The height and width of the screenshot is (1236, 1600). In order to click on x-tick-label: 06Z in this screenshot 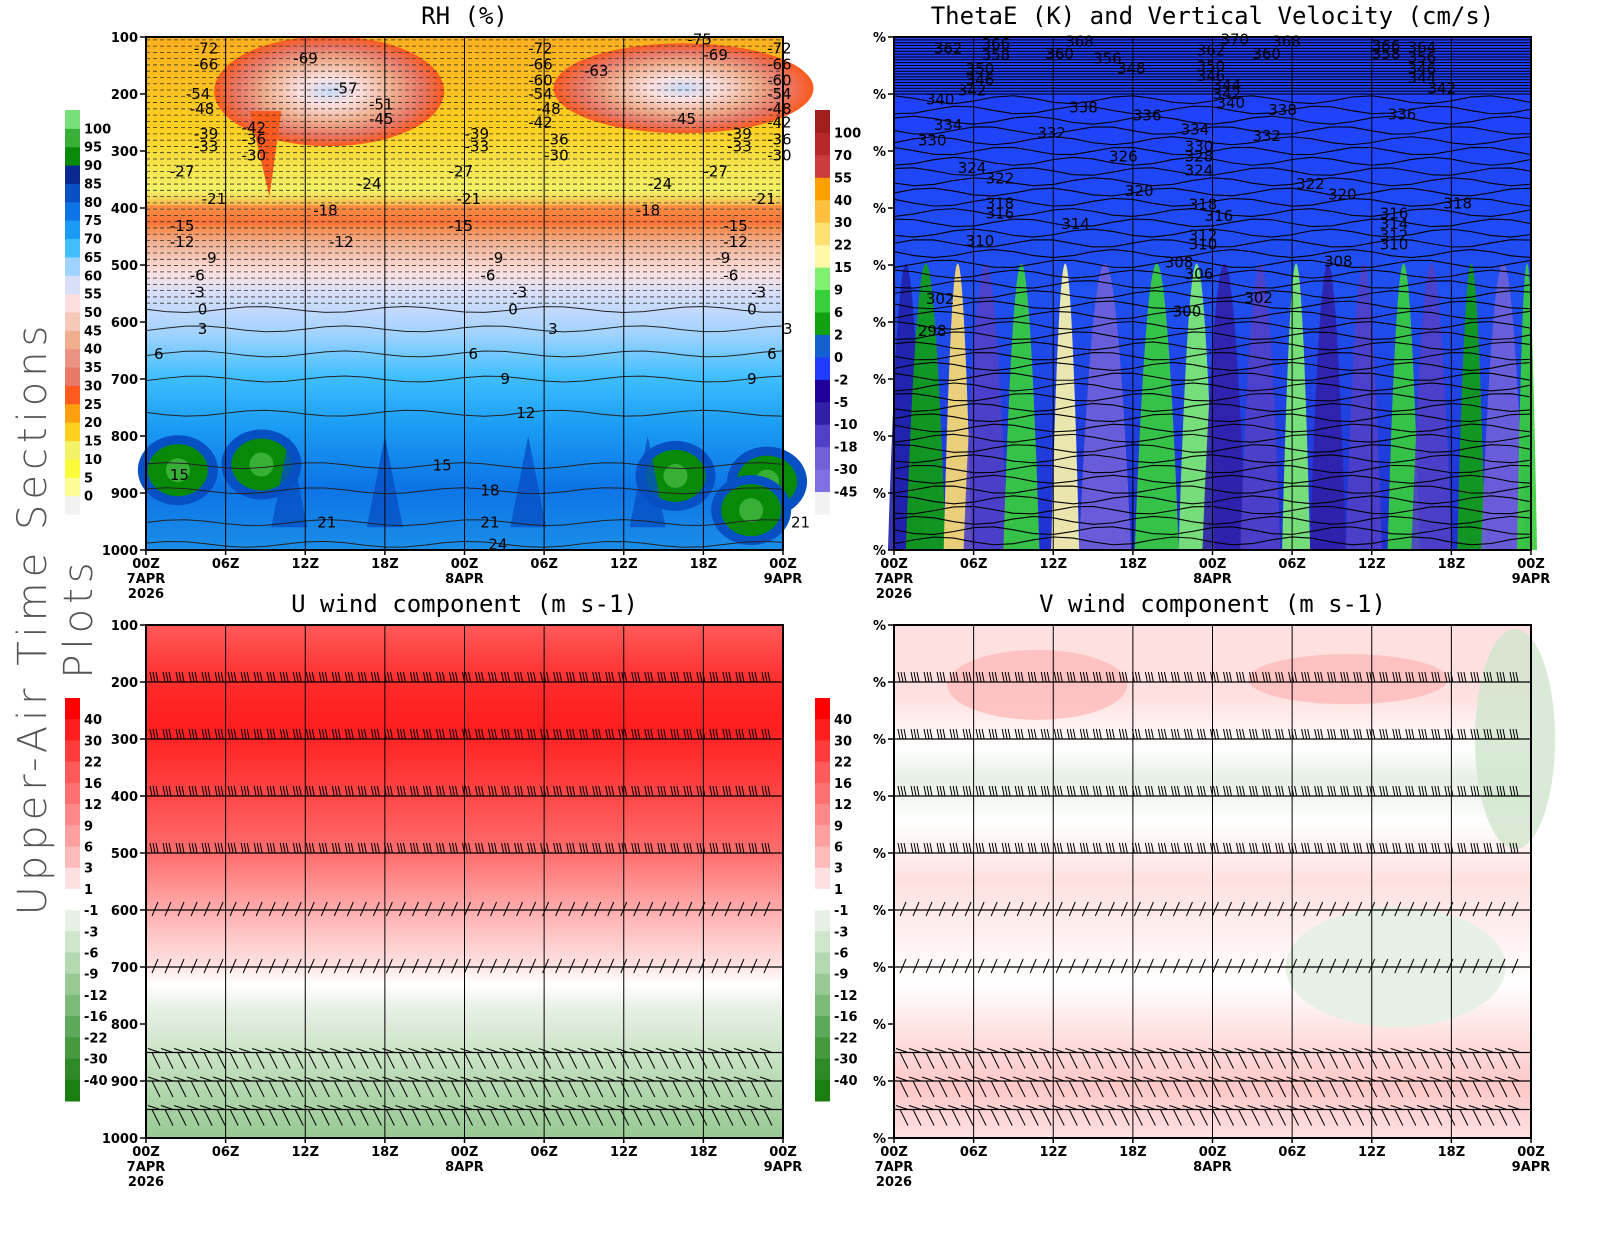, I will do `click(974, 564)`.